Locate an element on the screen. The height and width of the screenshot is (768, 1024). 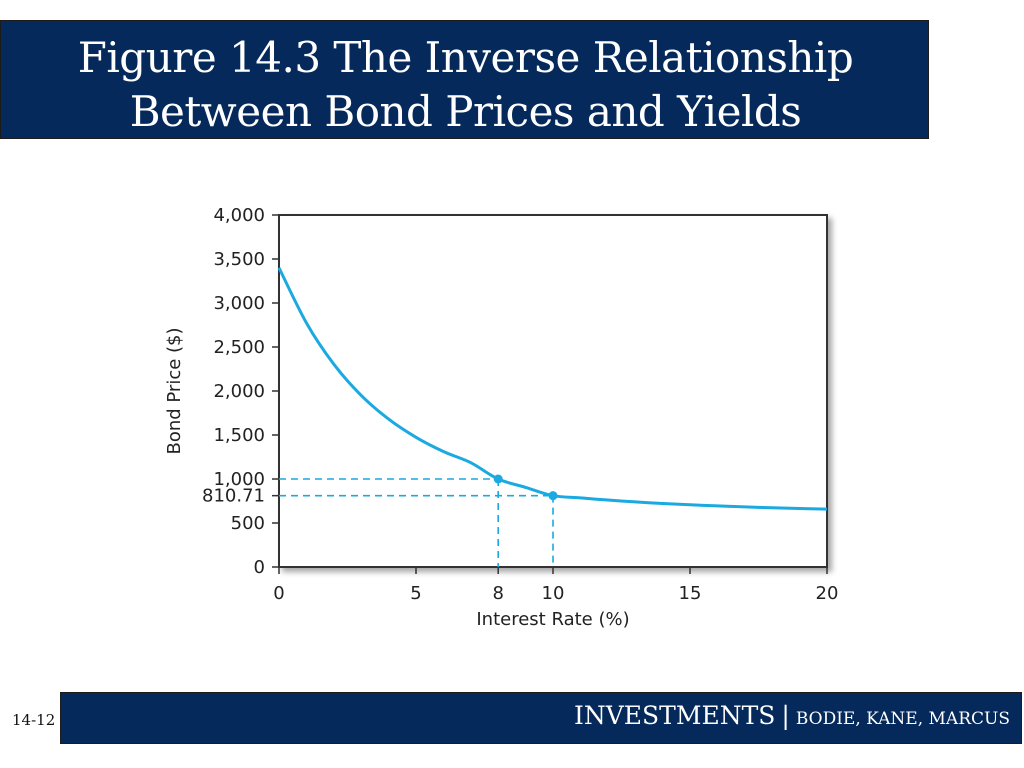
footer-authors: BODIE, KANE, MARCUS is located at coordinates (902, 719).